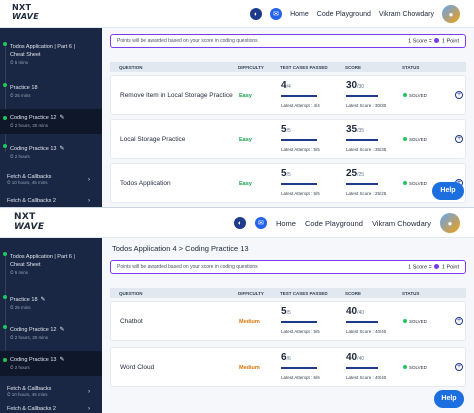 The height and width of the screenshot is (413, 474). I want to click on score-total: /30, so click(361, 87).